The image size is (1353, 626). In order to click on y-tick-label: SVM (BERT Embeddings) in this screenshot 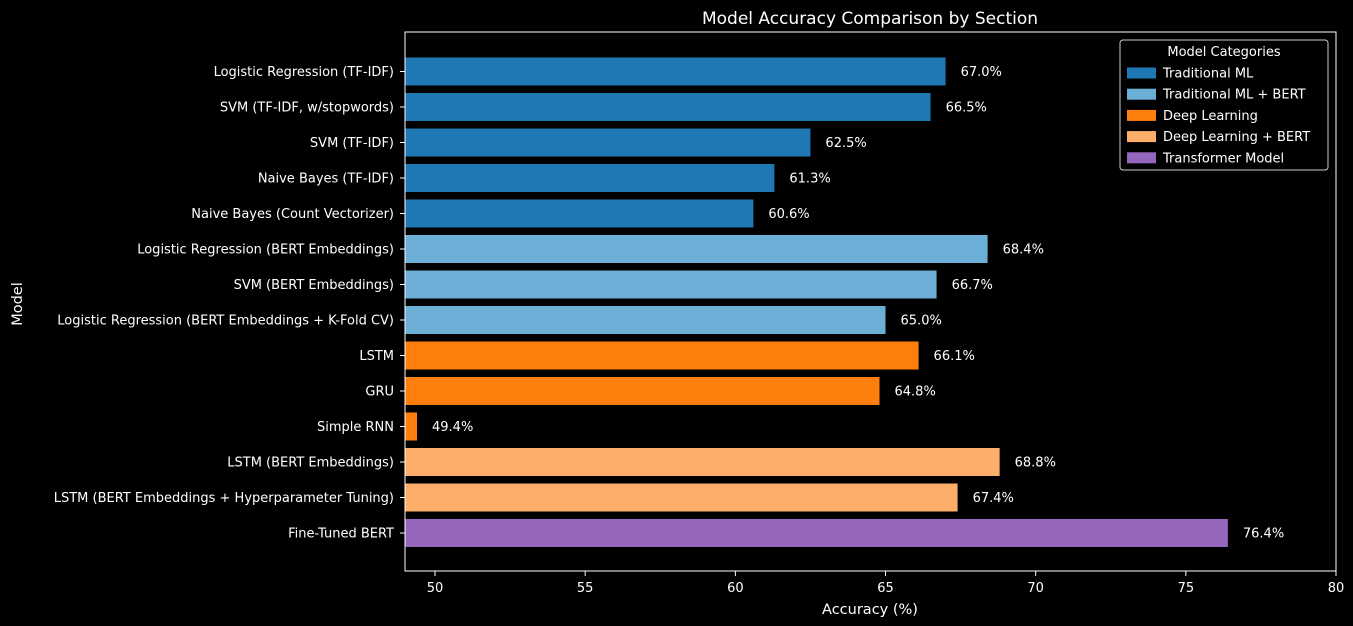, I will do `click(314, 285)`.